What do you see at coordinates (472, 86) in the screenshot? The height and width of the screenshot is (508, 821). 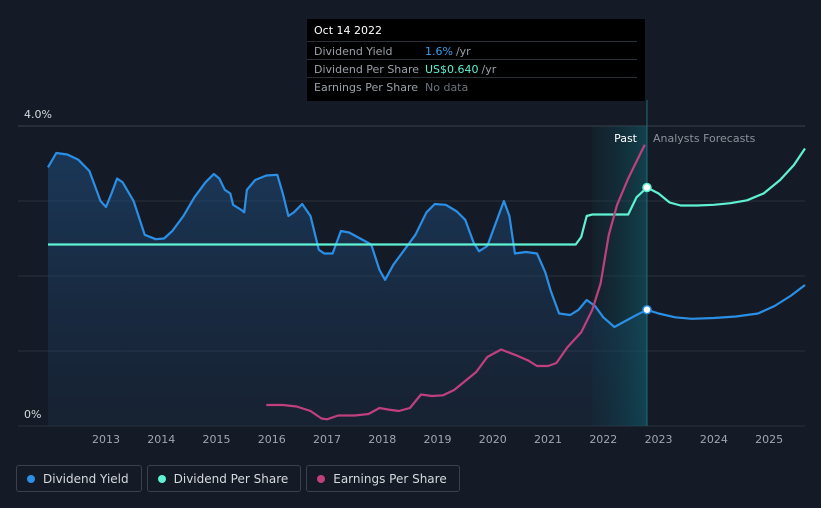 I see `tooltip-row-earnings-per-share: Earnings Per Share No data` at bounding box center [472, 86].